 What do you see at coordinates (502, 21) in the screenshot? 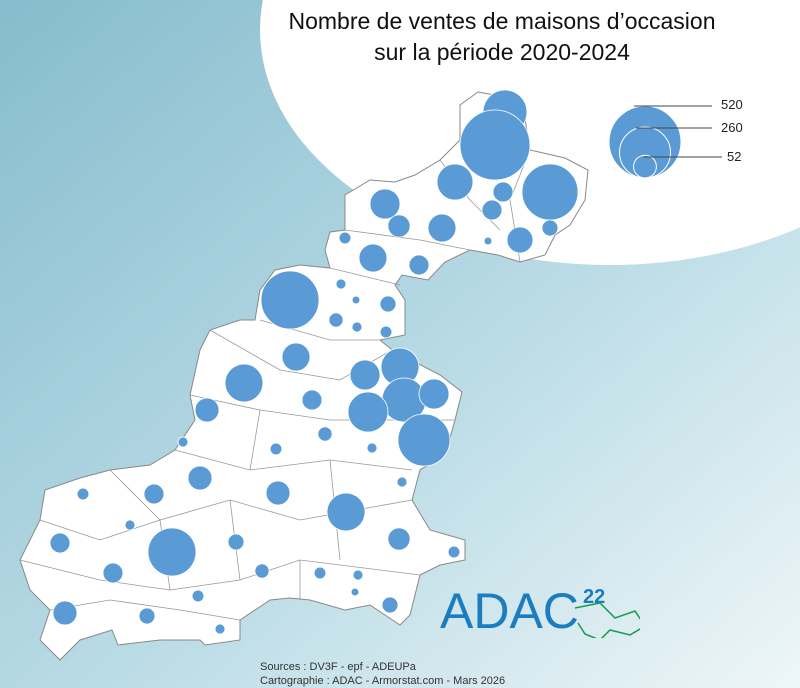
I see `title-line-1: Nombre de ventes de maisons d’occasion` at bounding box center [502, 21].